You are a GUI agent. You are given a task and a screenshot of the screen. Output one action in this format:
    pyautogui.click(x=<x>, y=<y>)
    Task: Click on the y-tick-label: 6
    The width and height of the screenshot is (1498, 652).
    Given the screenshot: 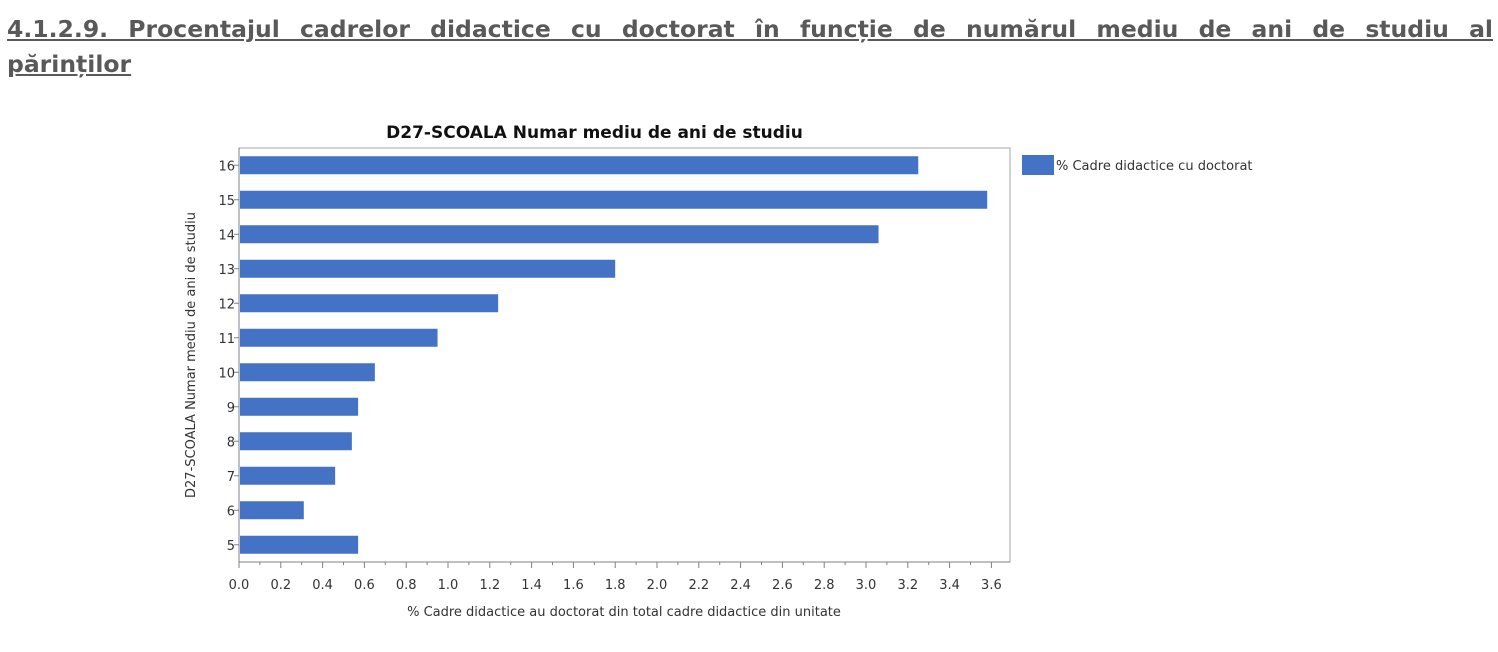 What is the action you would take?
    pyautogui.click(x=231, y=511)
    